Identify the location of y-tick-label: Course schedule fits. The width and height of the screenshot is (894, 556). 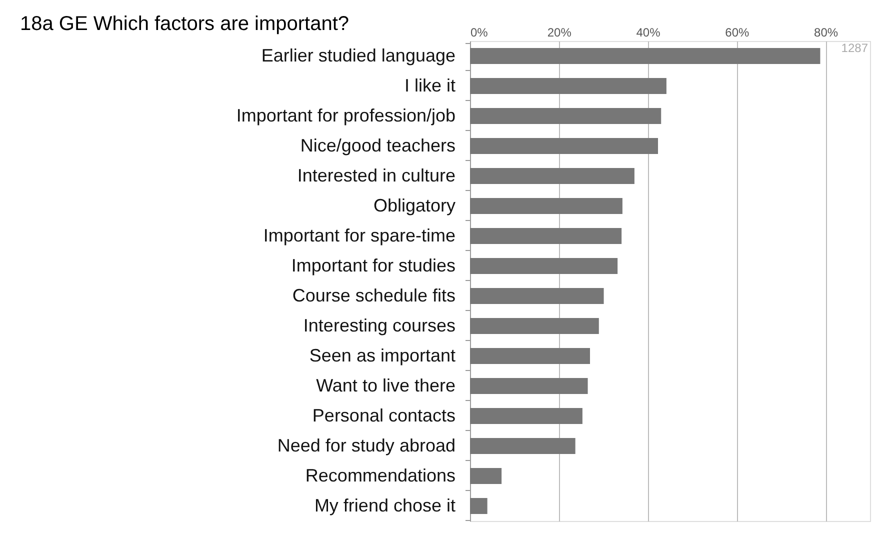
(374, 296).